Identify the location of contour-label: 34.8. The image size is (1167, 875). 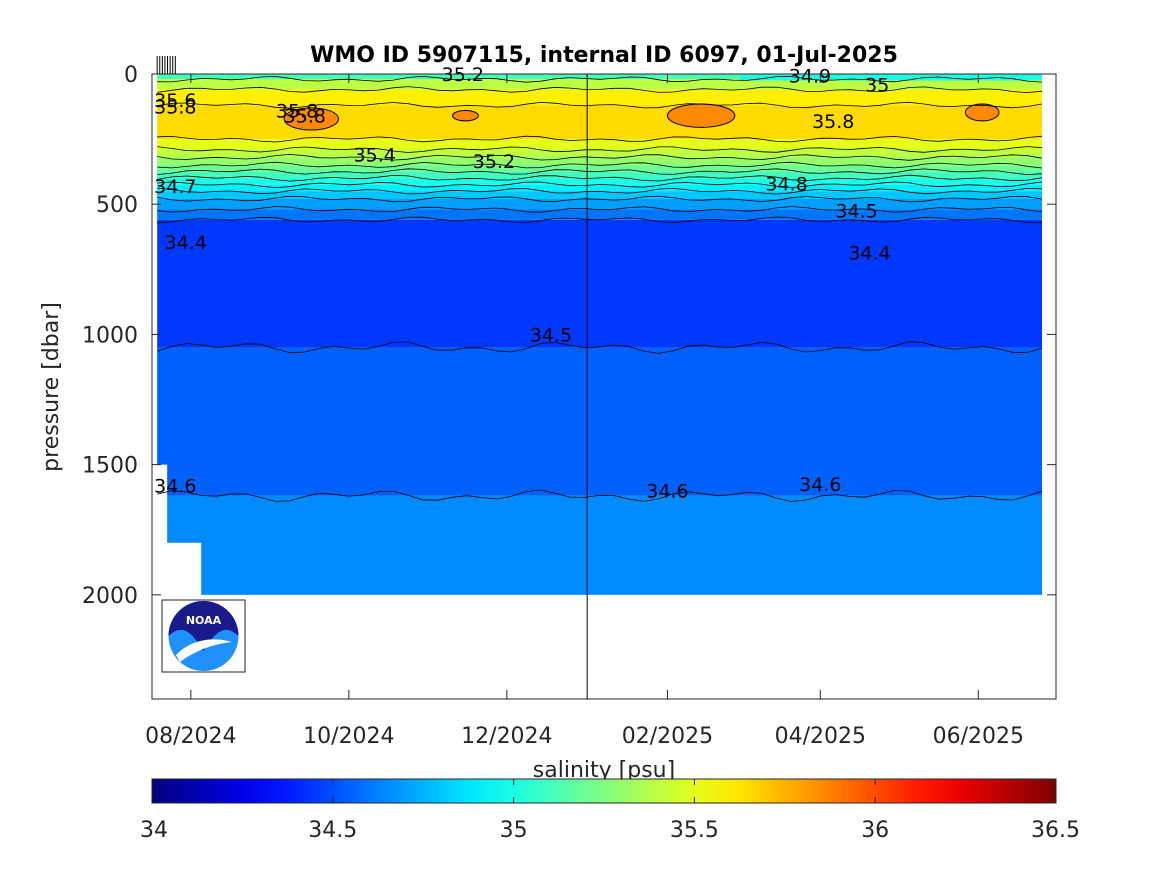
(786, 184).